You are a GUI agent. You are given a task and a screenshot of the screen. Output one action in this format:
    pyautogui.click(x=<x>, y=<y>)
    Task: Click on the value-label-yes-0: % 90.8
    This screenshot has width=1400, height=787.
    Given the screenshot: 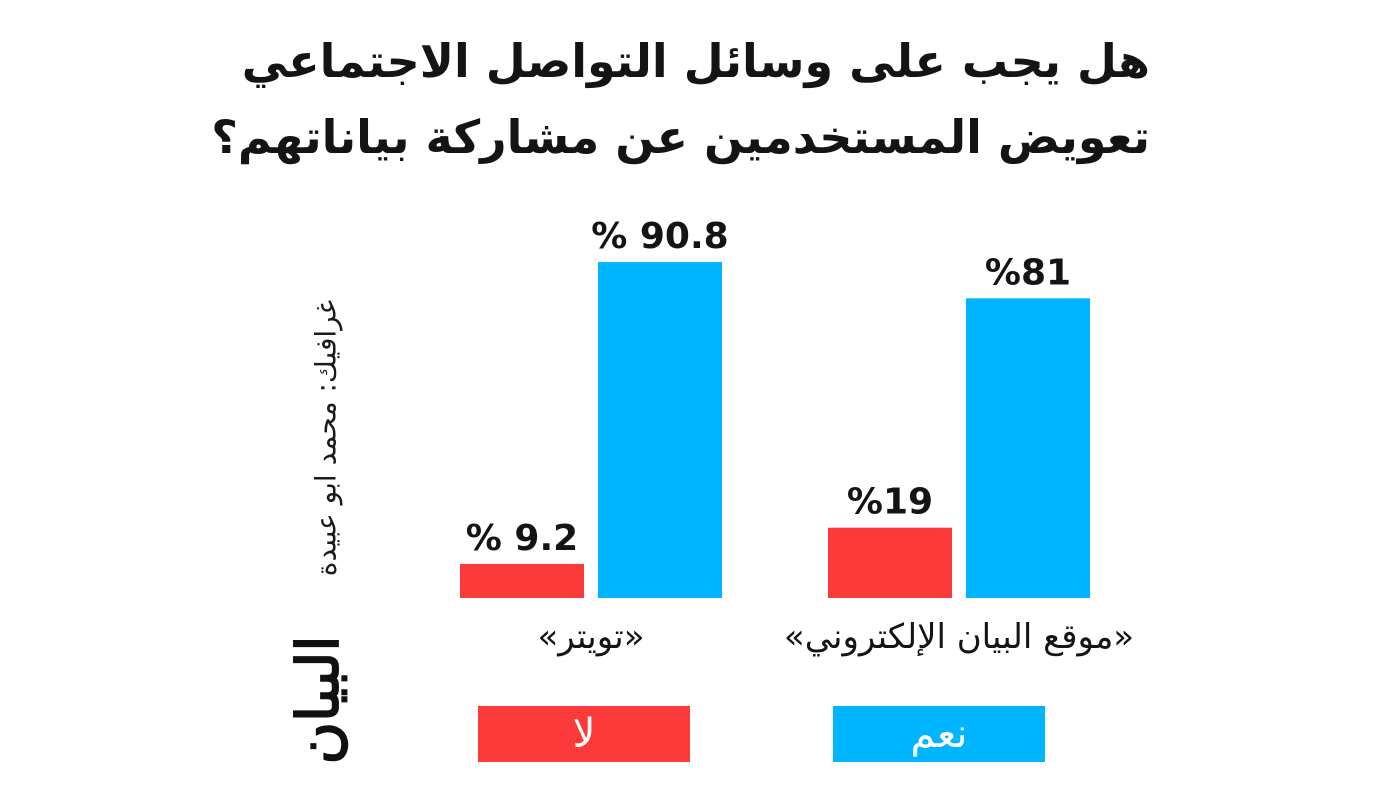 What is the action you would take?
    pyautogui.click(x=659, y=236)
    